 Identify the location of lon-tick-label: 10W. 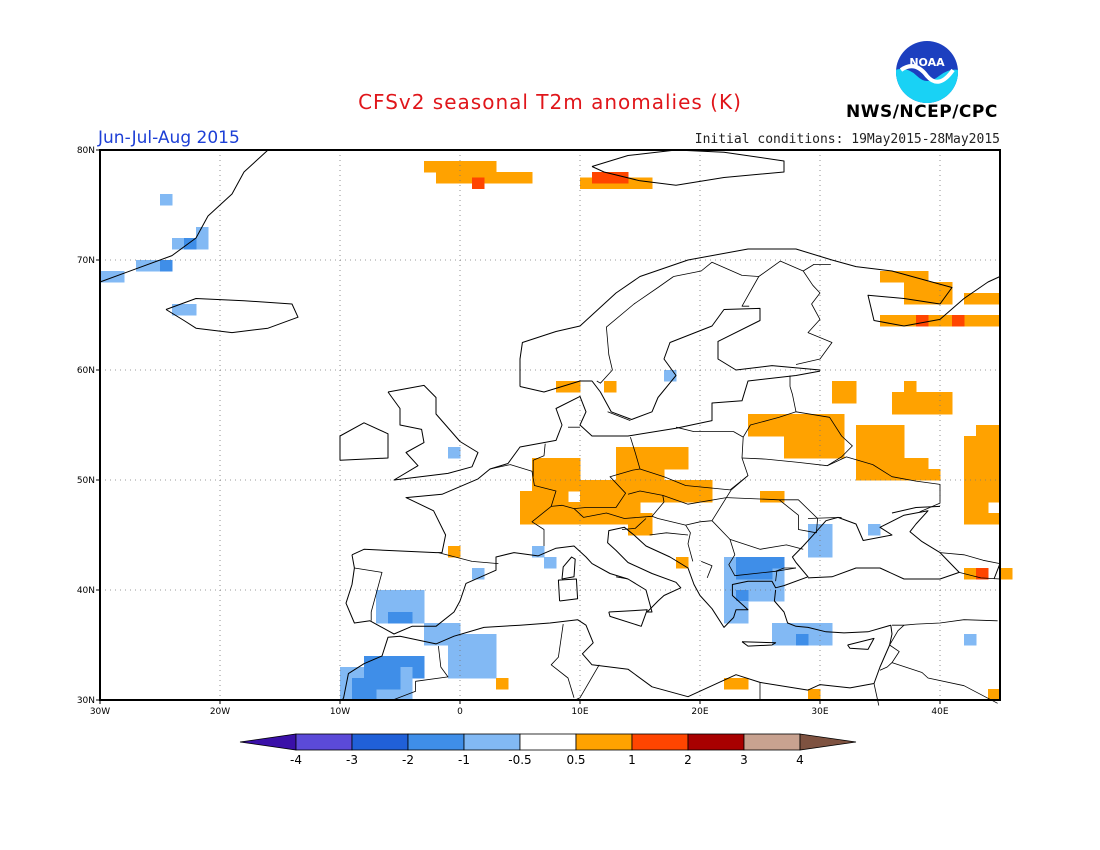
(340, 712).